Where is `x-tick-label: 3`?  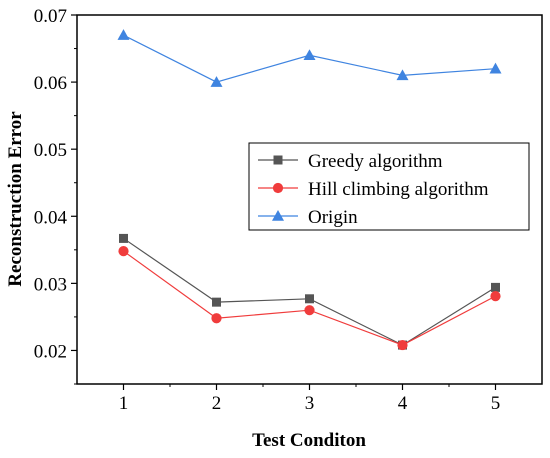
x-tick-label: 3 is located at coordinates (310, 403).